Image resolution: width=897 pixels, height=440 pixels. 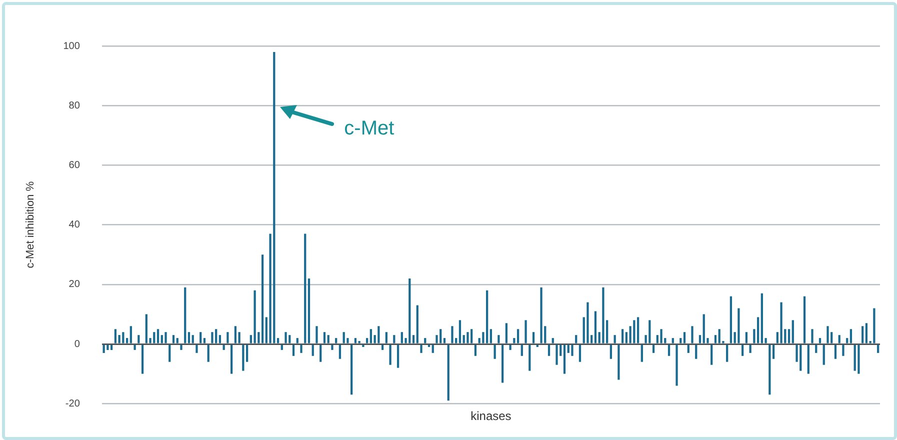 What do you see at coordinates (74, 225) in the screenshot?
I see `y-tick-label: 40` at bounding box center [74, 225].